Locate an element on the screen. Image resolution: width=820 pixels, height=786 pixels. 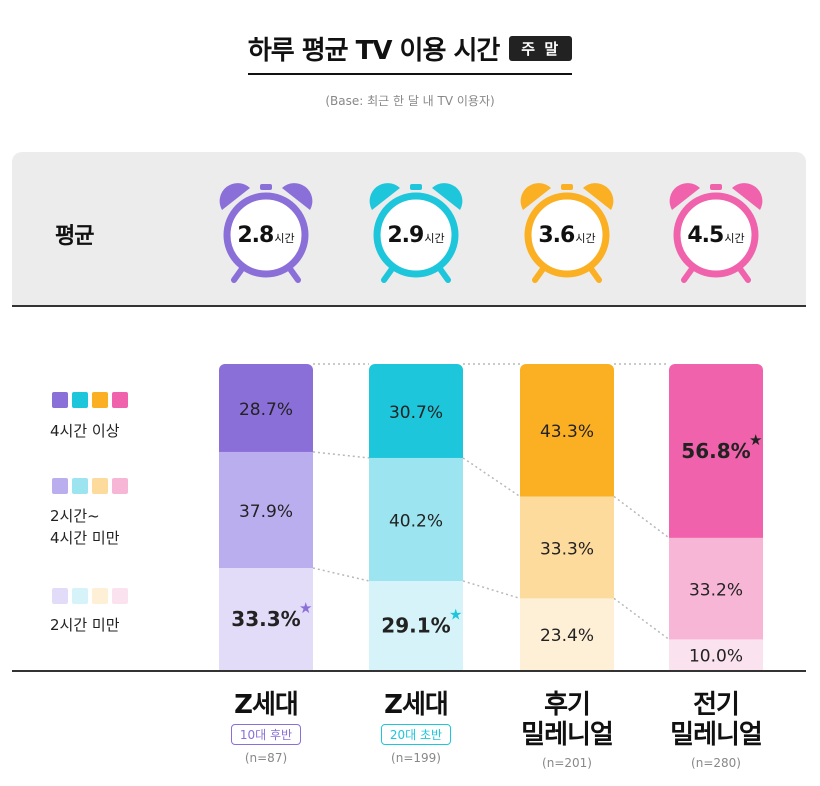
category-label-3: 후기 밀레니얼 (n=201) is located at coordinates (567, 730).